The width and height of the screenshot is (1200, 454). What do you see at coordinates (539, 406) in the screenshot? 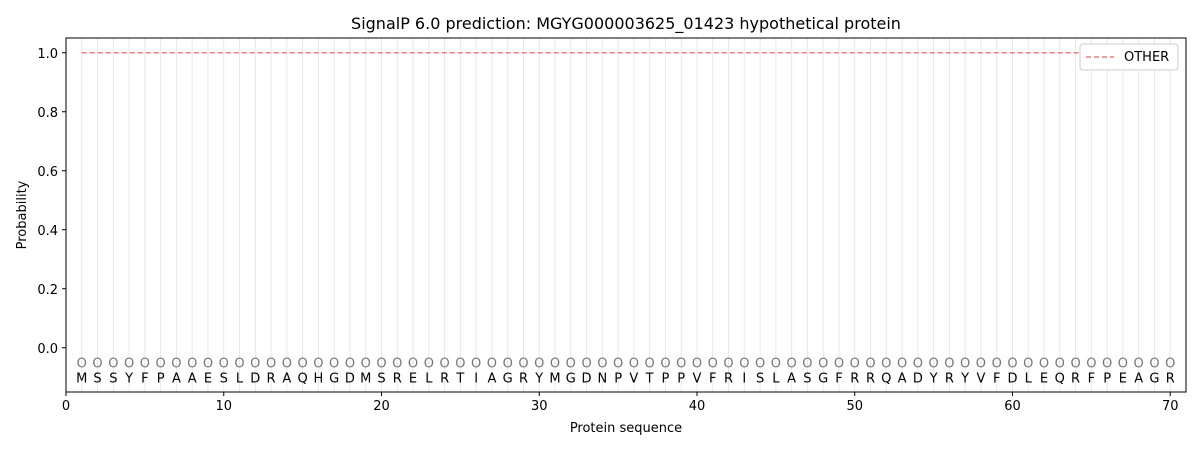
I see `x-tick-label: 30` at bounding box center [539, 406].